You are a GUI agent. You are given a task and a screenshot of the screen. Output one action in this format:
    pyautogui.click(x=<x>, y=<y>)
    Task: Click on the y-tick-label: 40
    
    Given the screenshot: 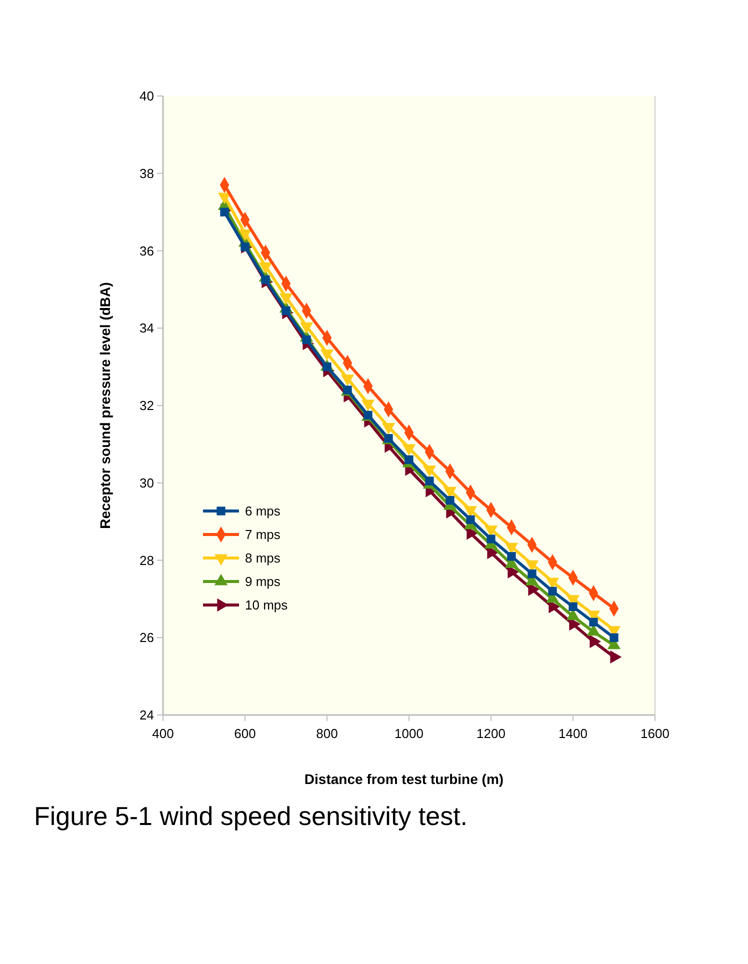 What is the action you would take?
    pyautogui.click(x=147, y=96)
    